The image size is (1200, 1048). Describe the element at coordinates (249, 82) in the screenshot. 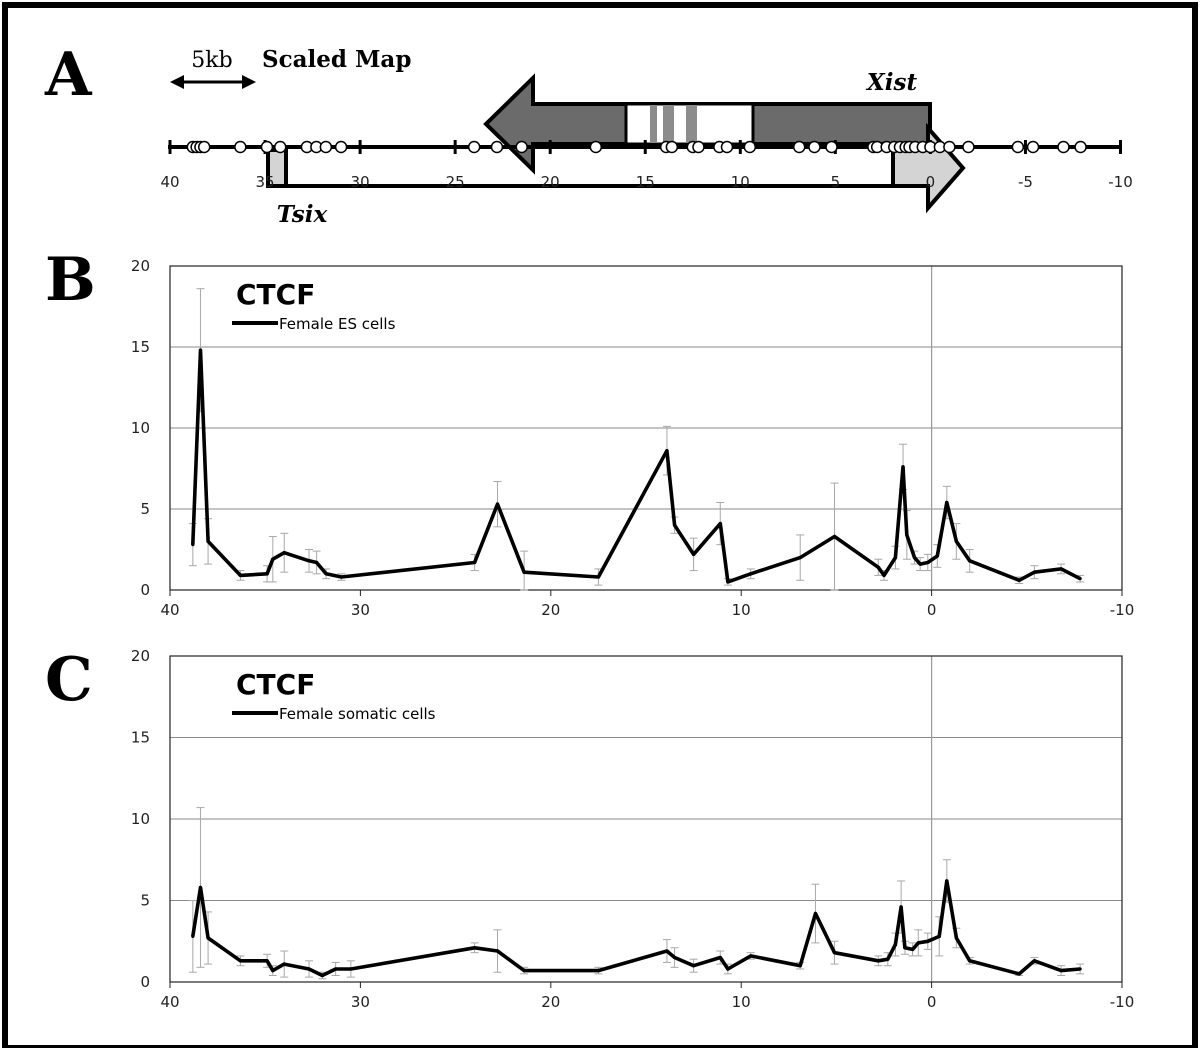

I see `scale-bar-right-arrowhead` at that location.